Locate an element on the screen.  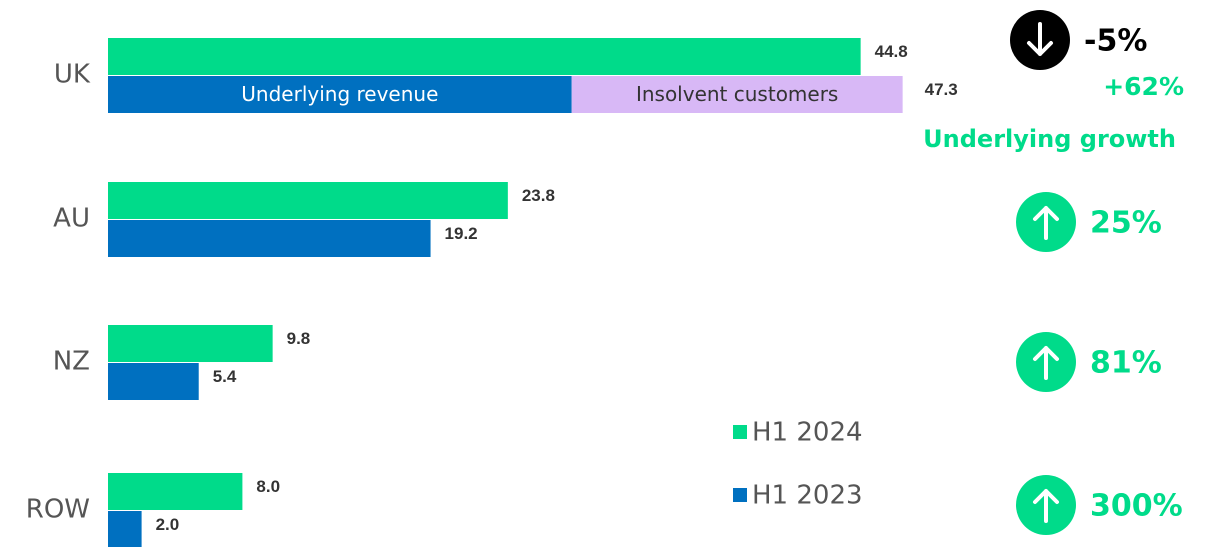
segment-label: Underlying revenue is located at coordinates (339, 94).